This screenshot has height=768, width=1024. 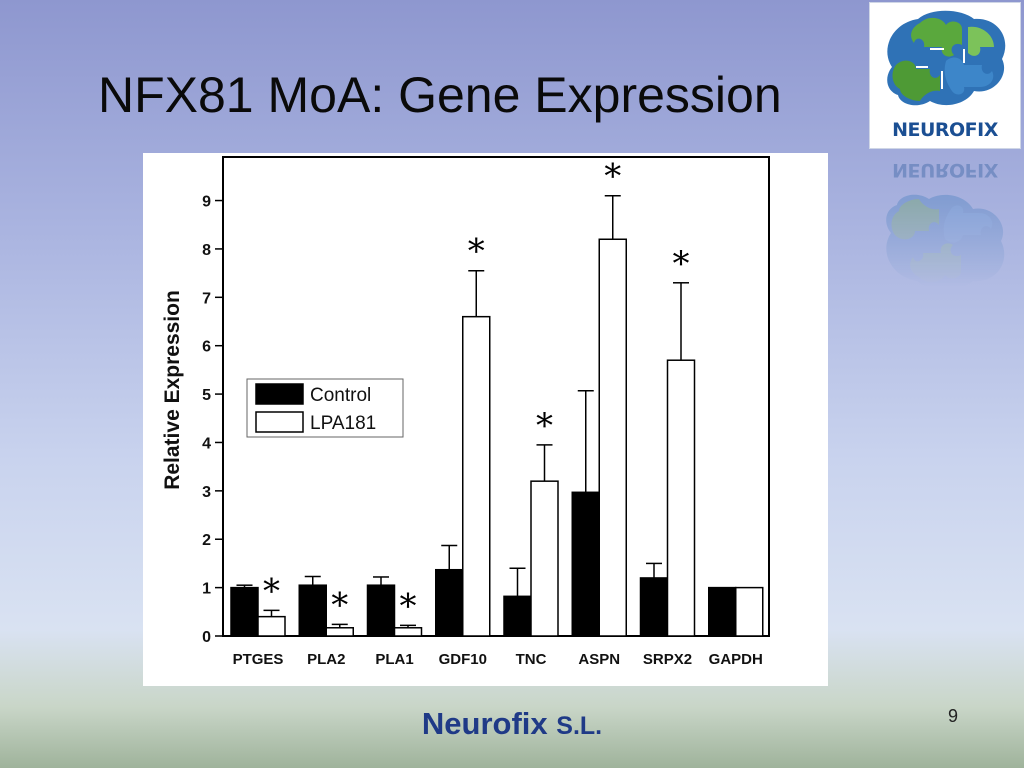 What do you see at coordinates (326, 659) in the screenshot?
I see `x-tick-label: PLA2` at bounding box center [326, 659].